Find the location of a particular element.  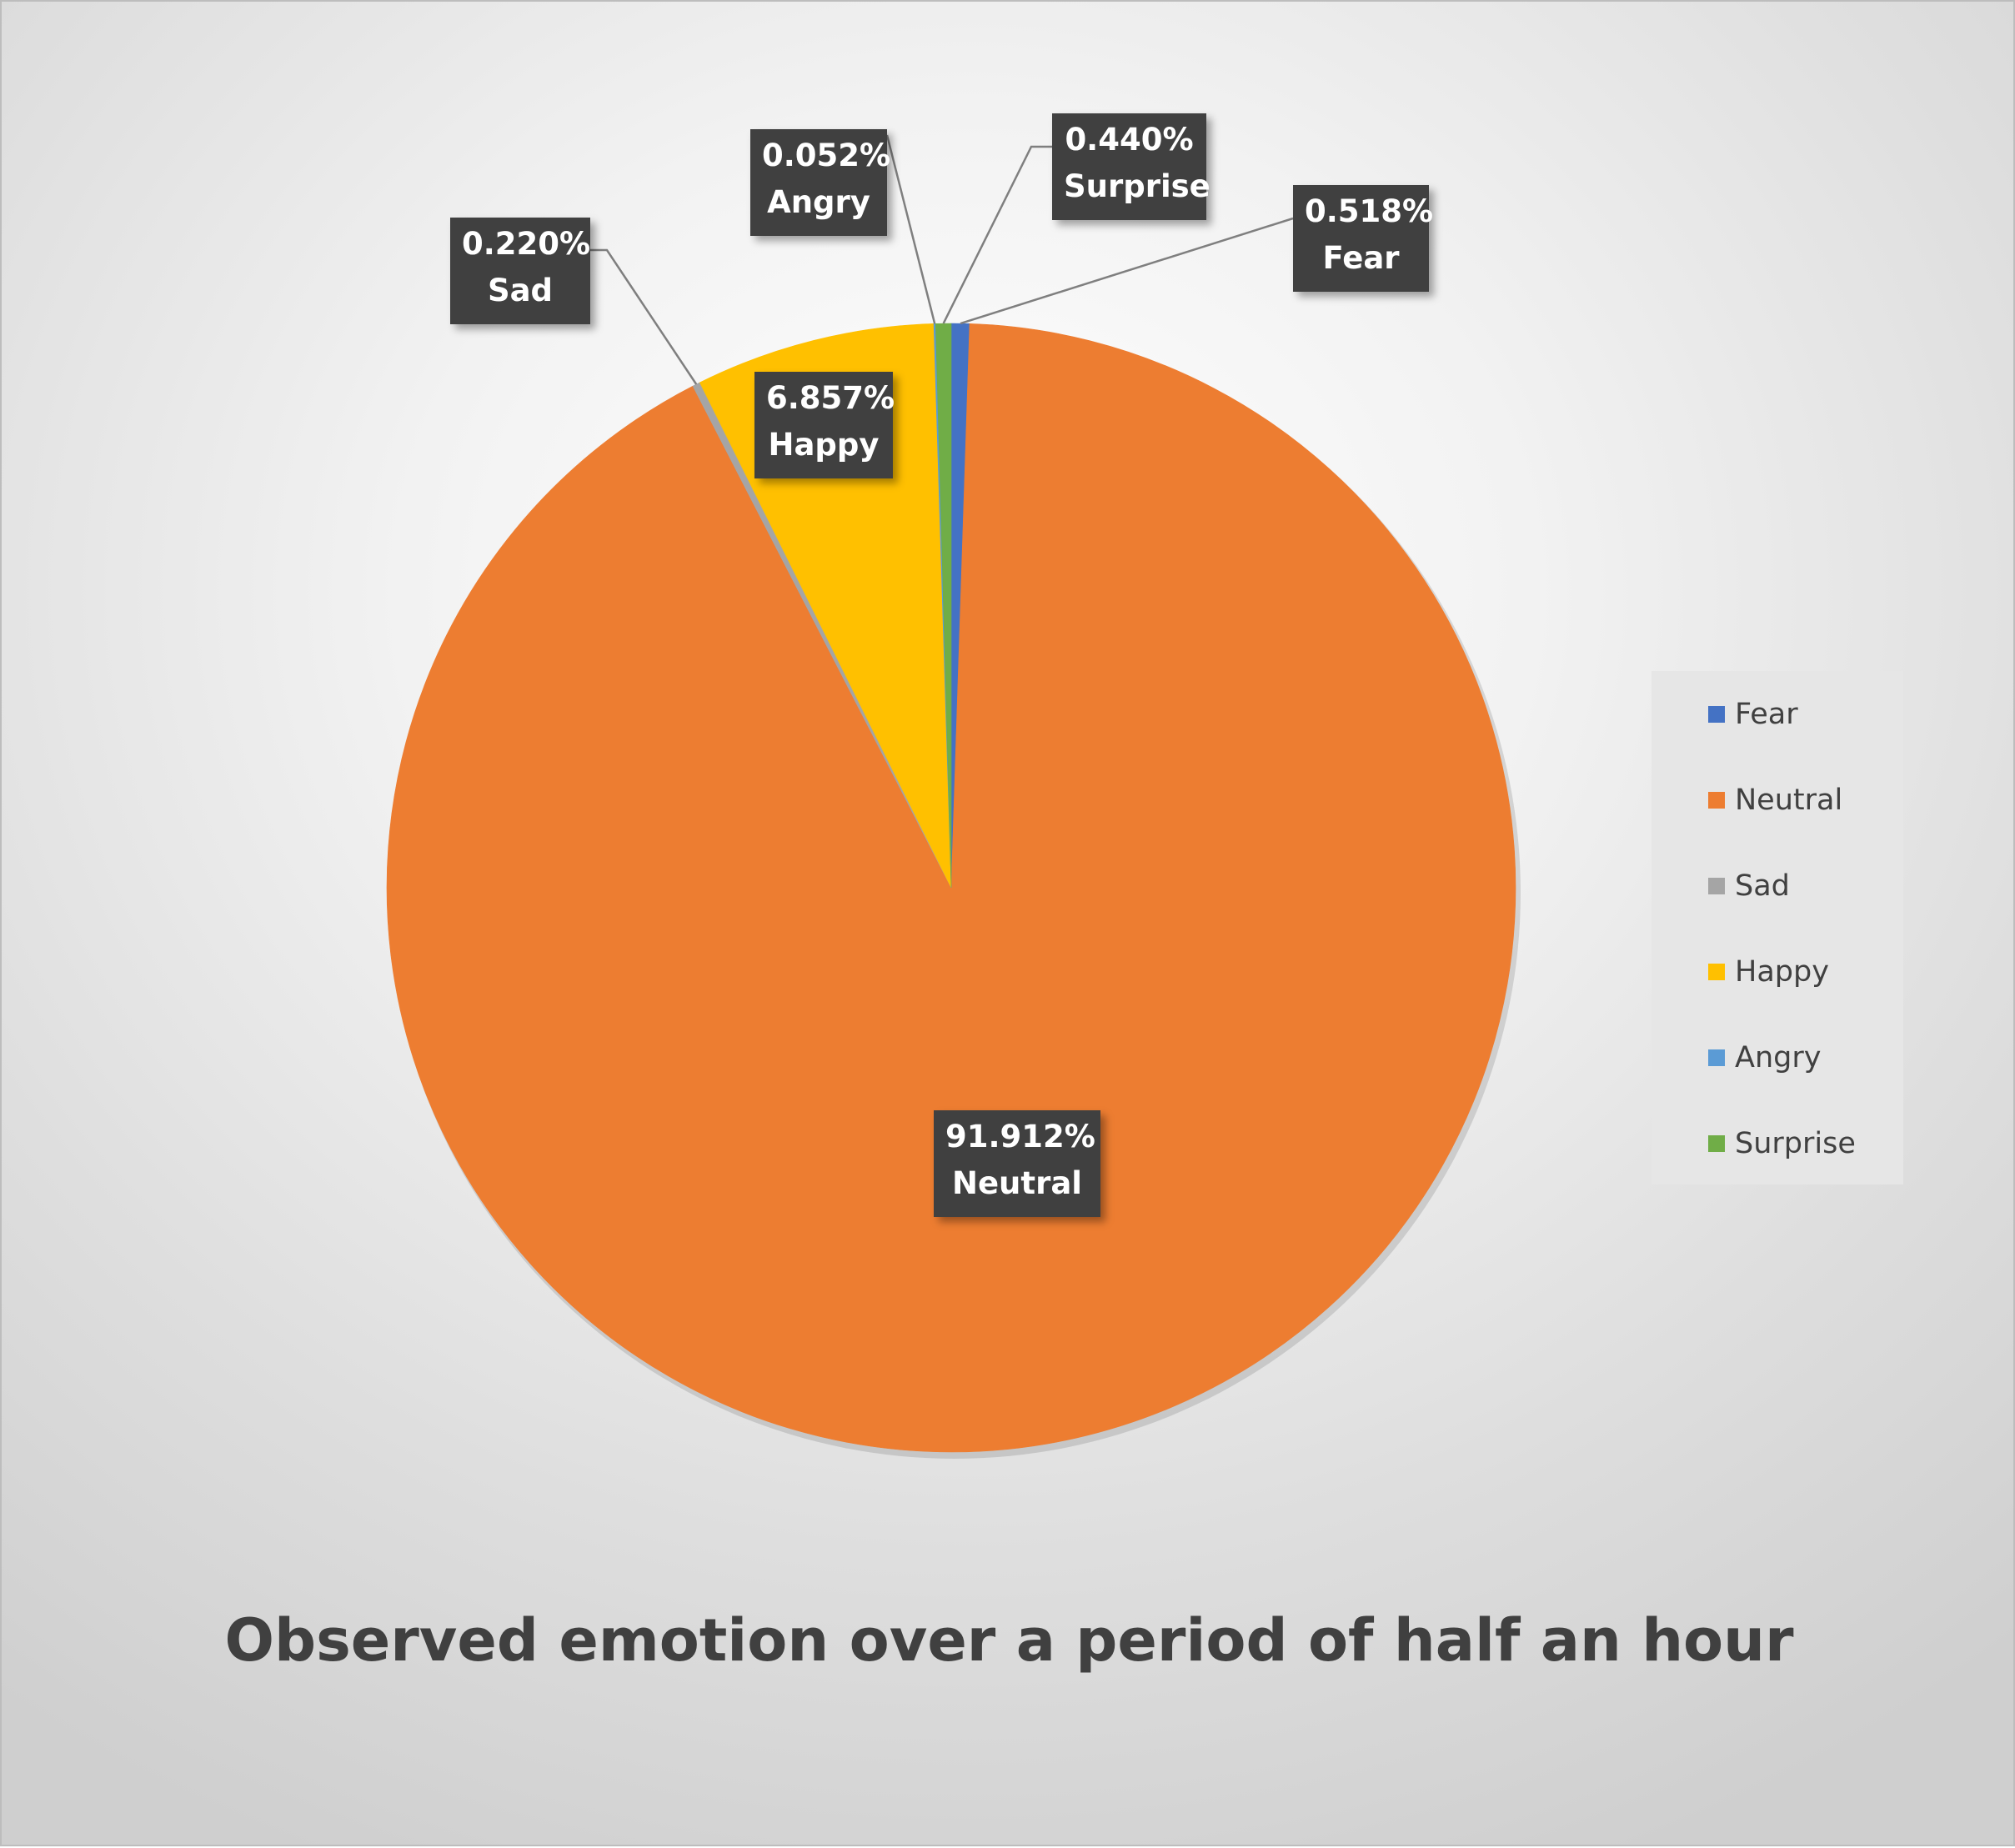

data-label-neutral: 91.912% Neutral is located at coordinates (1017, 1163).